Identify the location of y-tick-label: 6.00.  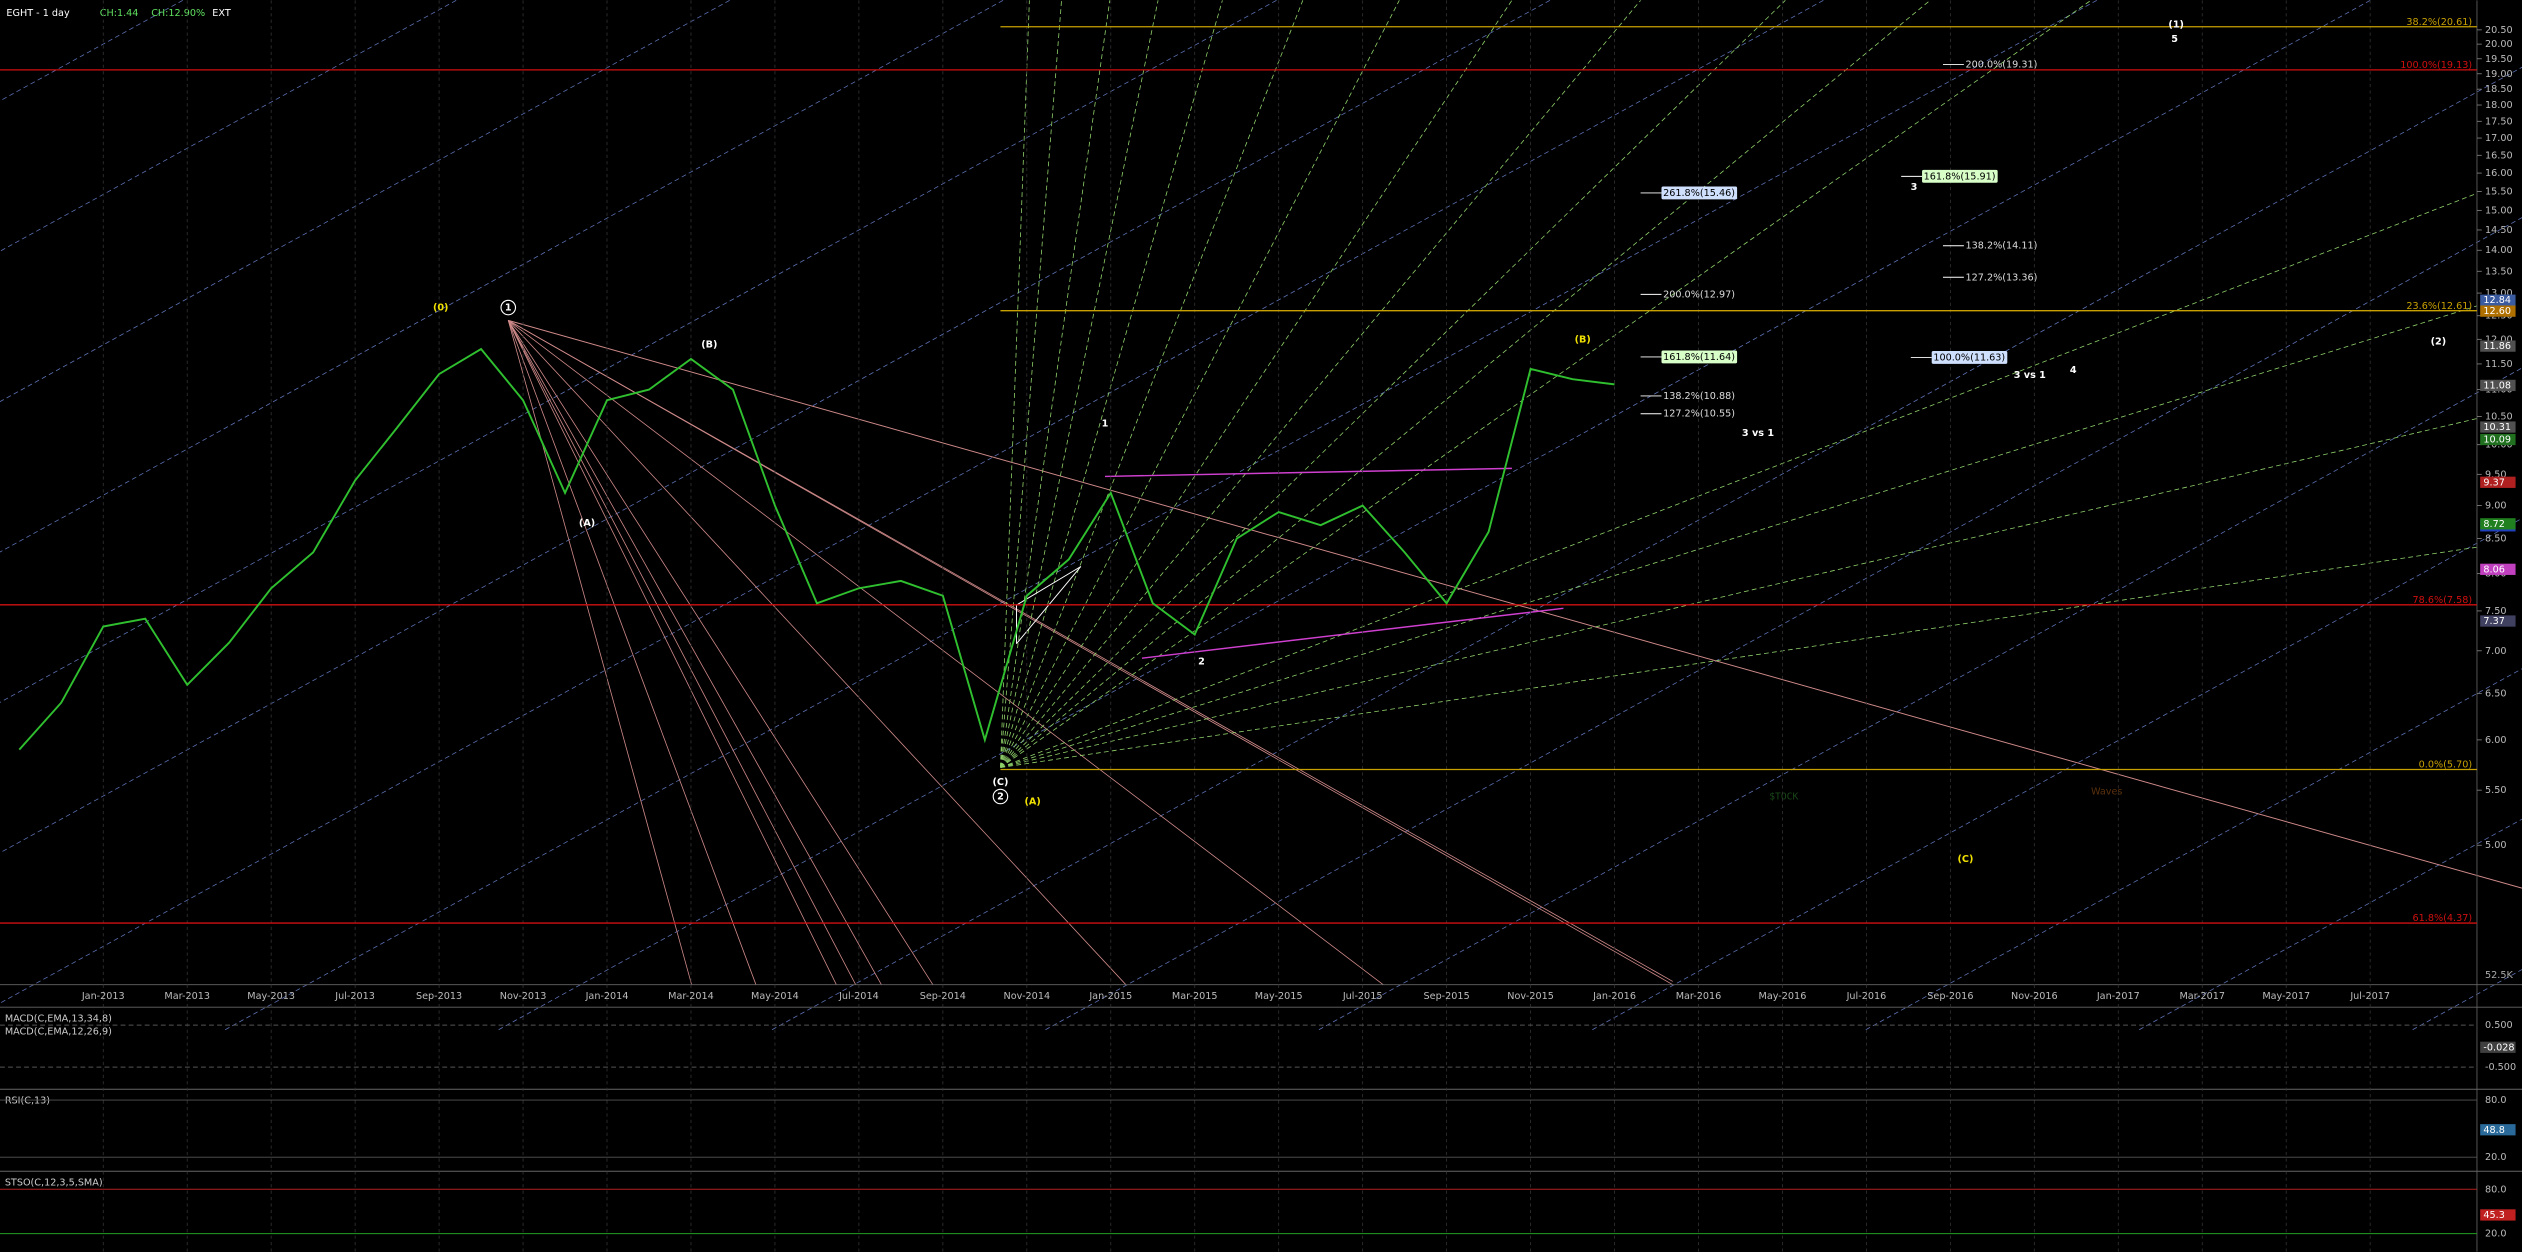
(2495, 740).